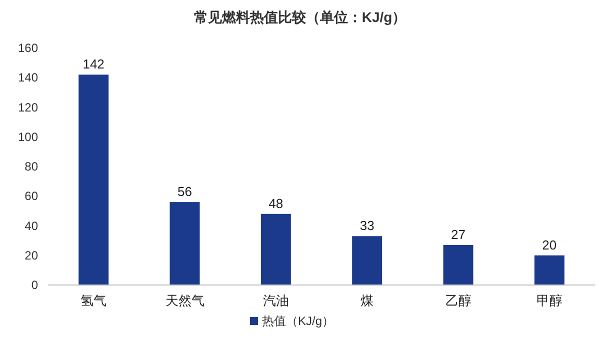 The width and height of the screenshot is (600, 338). What do you see at coordinates (31, 196) in the screenshot?
I see `y-tick-label: 60` at bounding box center [31, 196].